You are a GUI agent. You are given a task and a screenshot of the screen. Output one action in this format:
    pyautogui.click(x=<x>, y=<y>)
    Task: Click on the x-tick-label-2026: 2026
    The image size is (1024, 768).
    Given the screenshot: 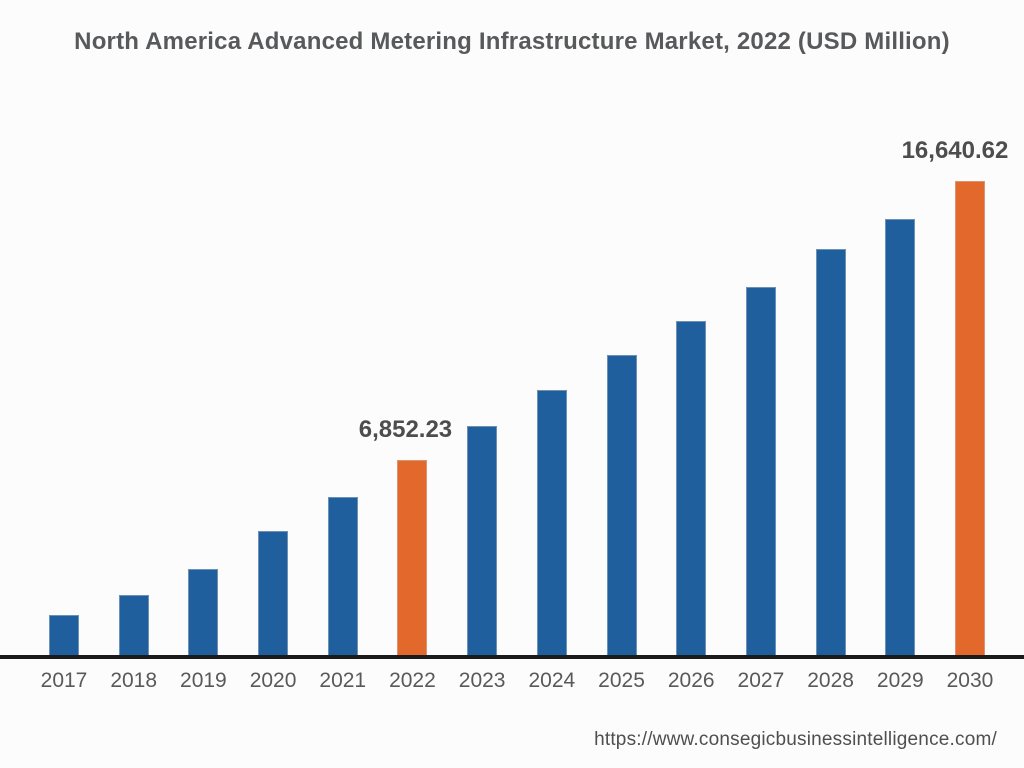 What is the action you would take?
    pyautogui.click(x=691, y=680)
    